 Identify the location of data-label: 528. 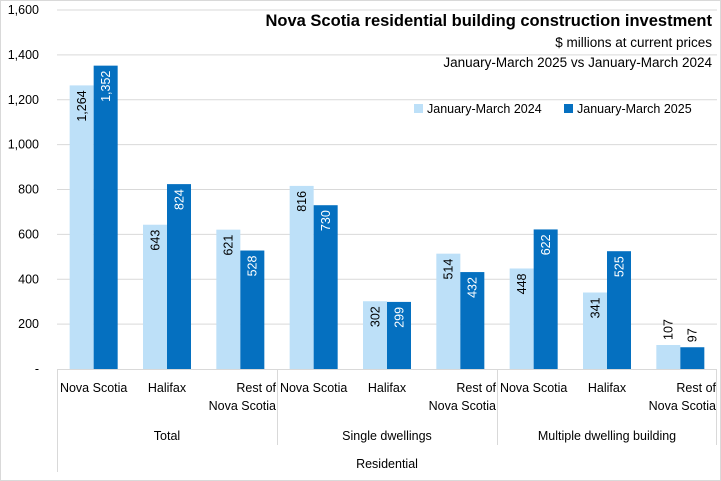
(253, 265).